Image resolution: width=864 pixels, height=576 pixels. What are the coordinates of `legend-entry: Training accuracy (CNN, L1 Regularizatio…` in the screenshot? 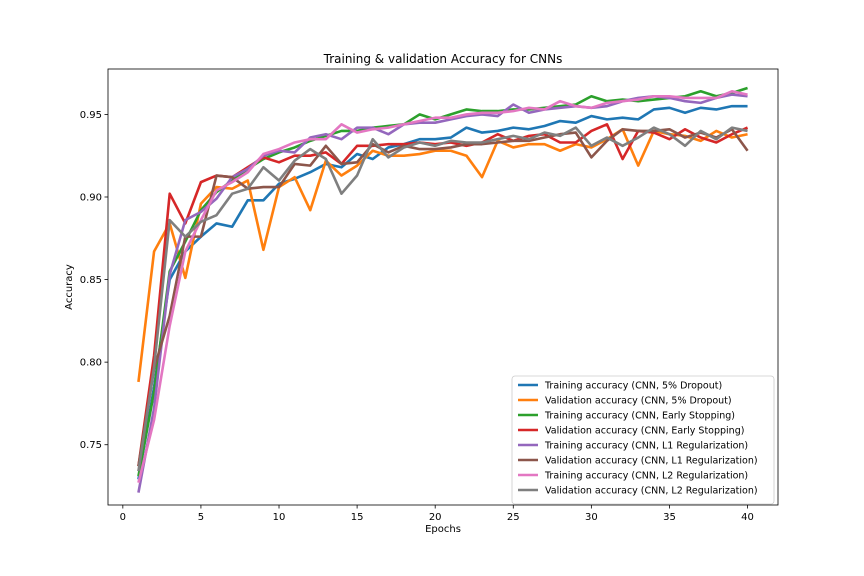 It's located at (646, 446).